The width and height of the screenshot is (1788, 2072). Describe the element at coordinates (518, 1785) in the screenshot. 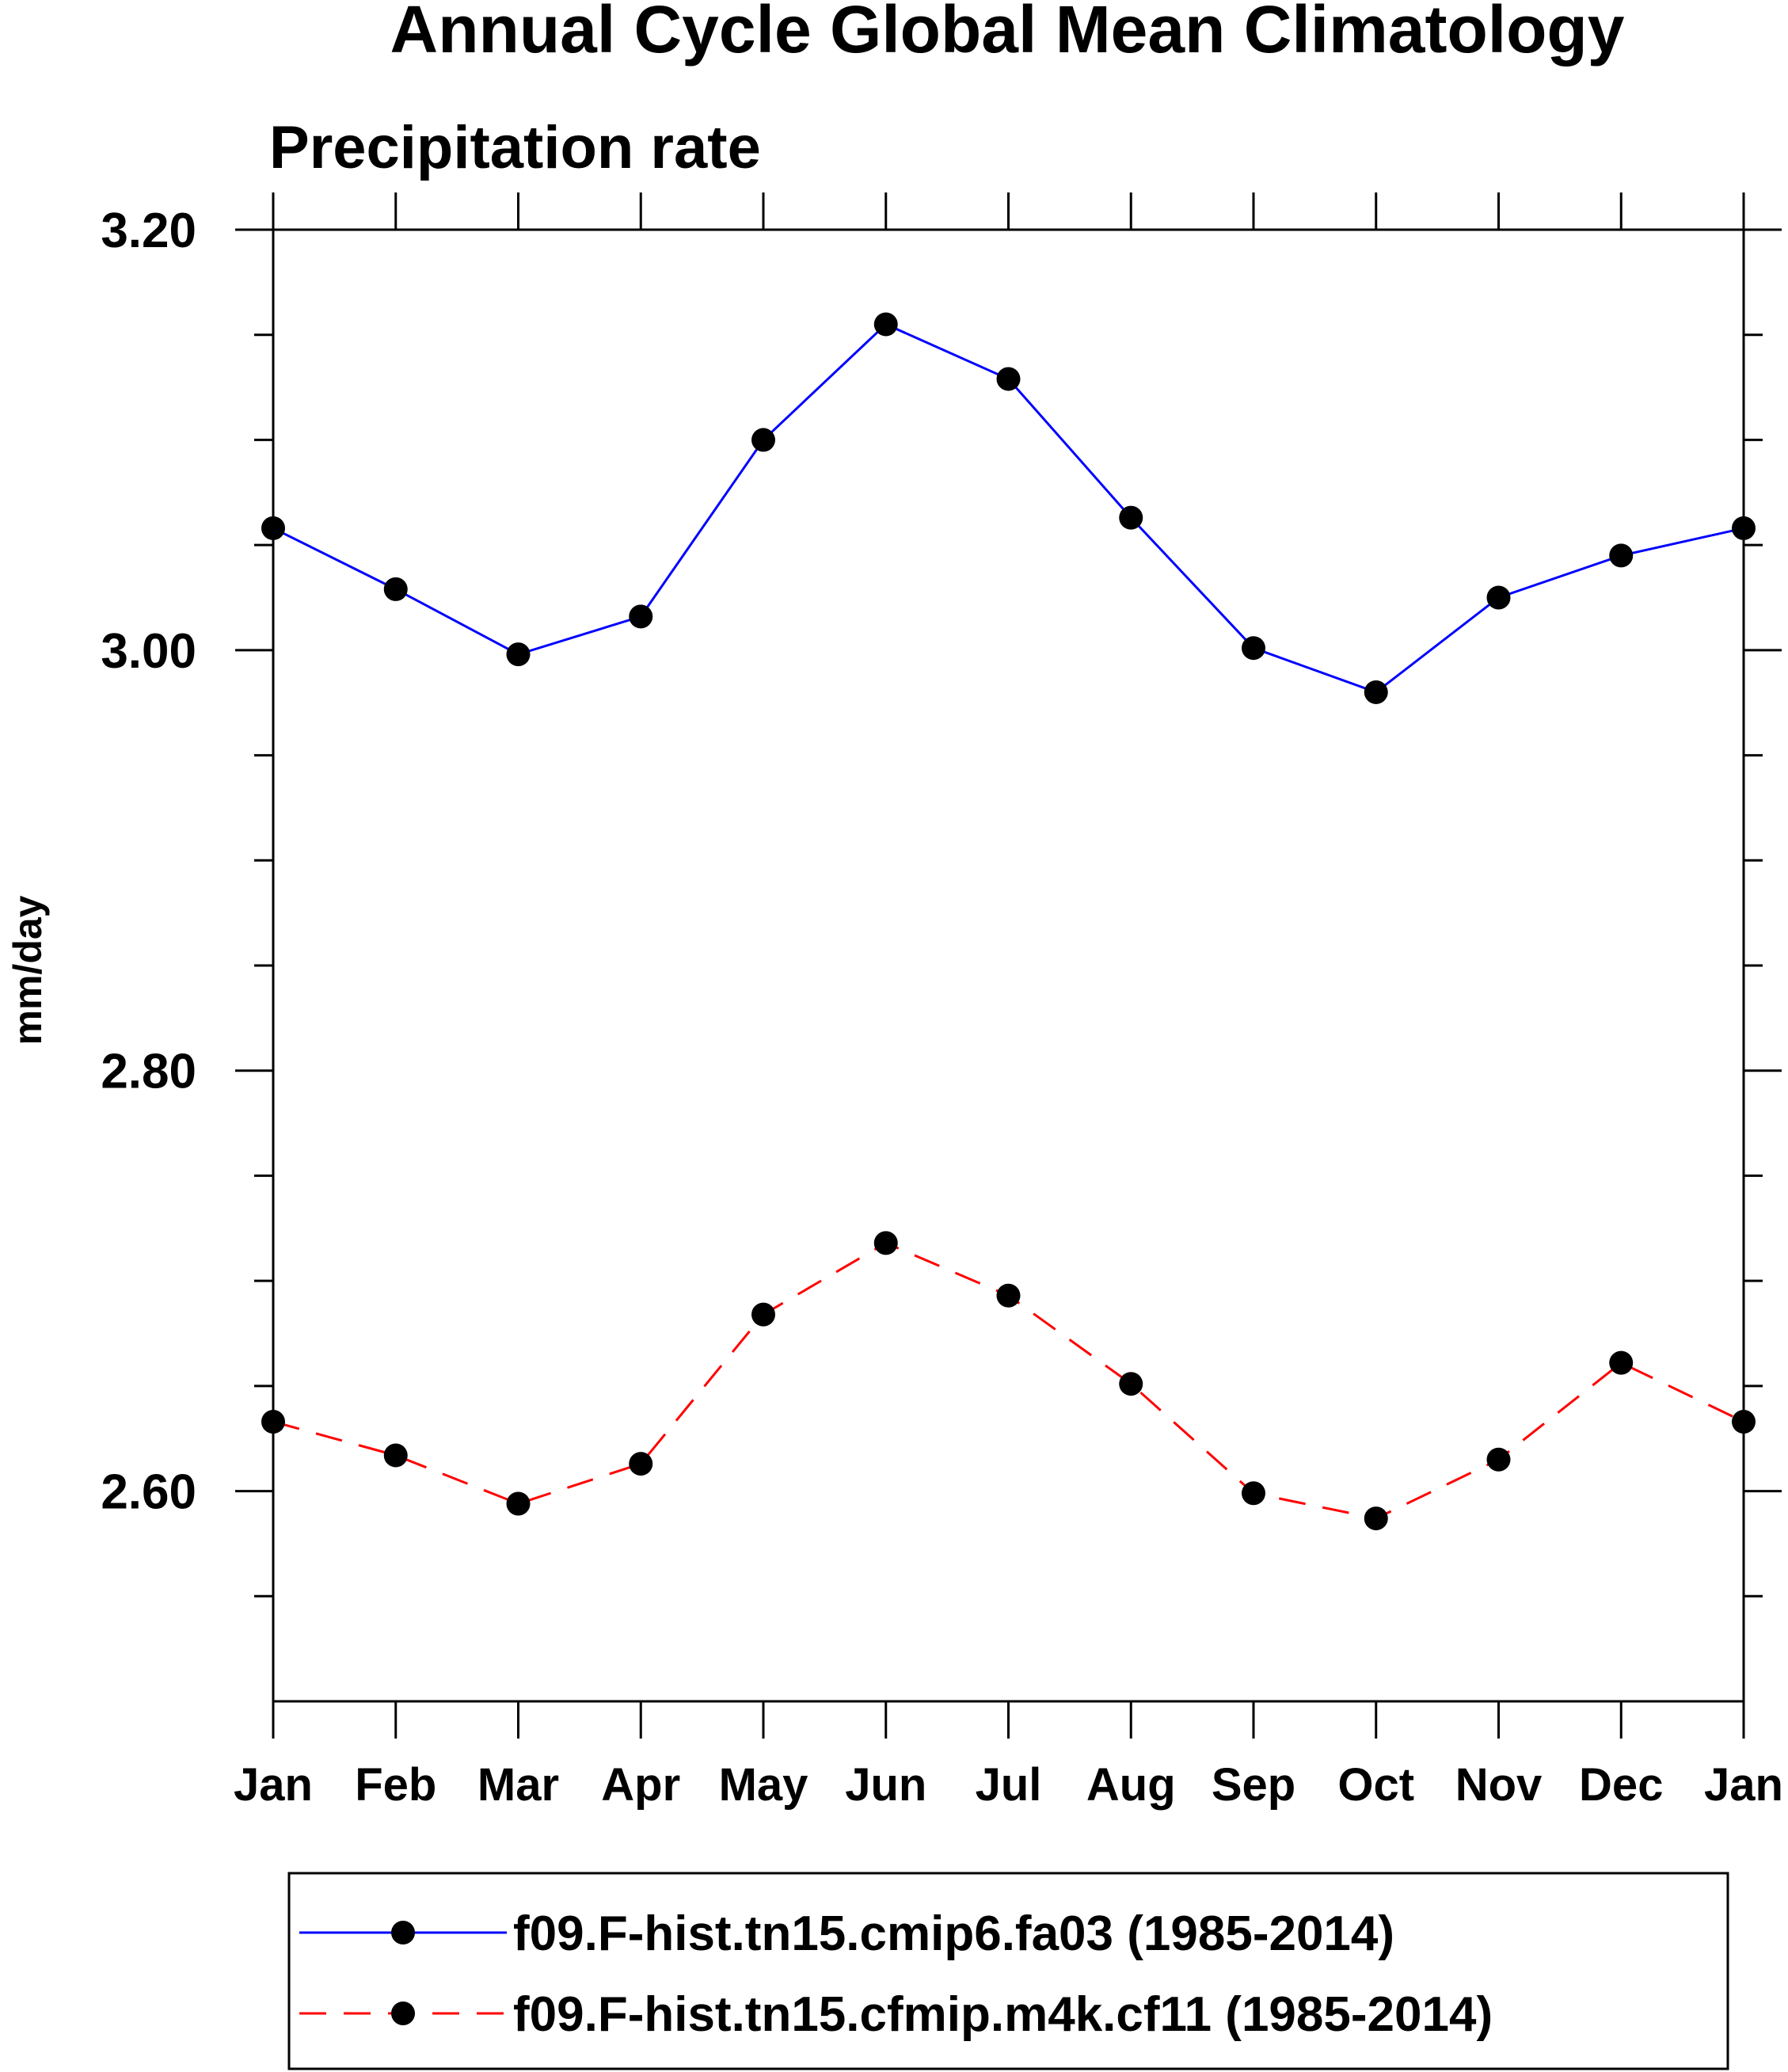

I see `x-tick-label: Mar` at that location.